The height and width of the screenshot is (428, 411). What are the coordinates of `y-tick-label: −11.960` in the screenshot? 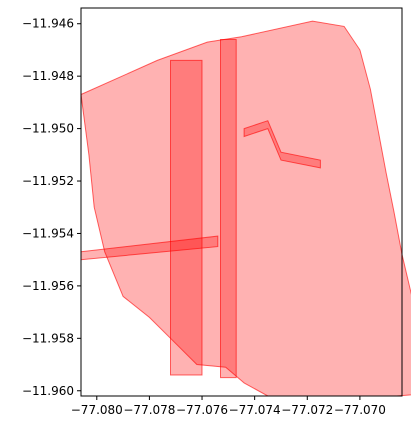 It's located at (48, 391).